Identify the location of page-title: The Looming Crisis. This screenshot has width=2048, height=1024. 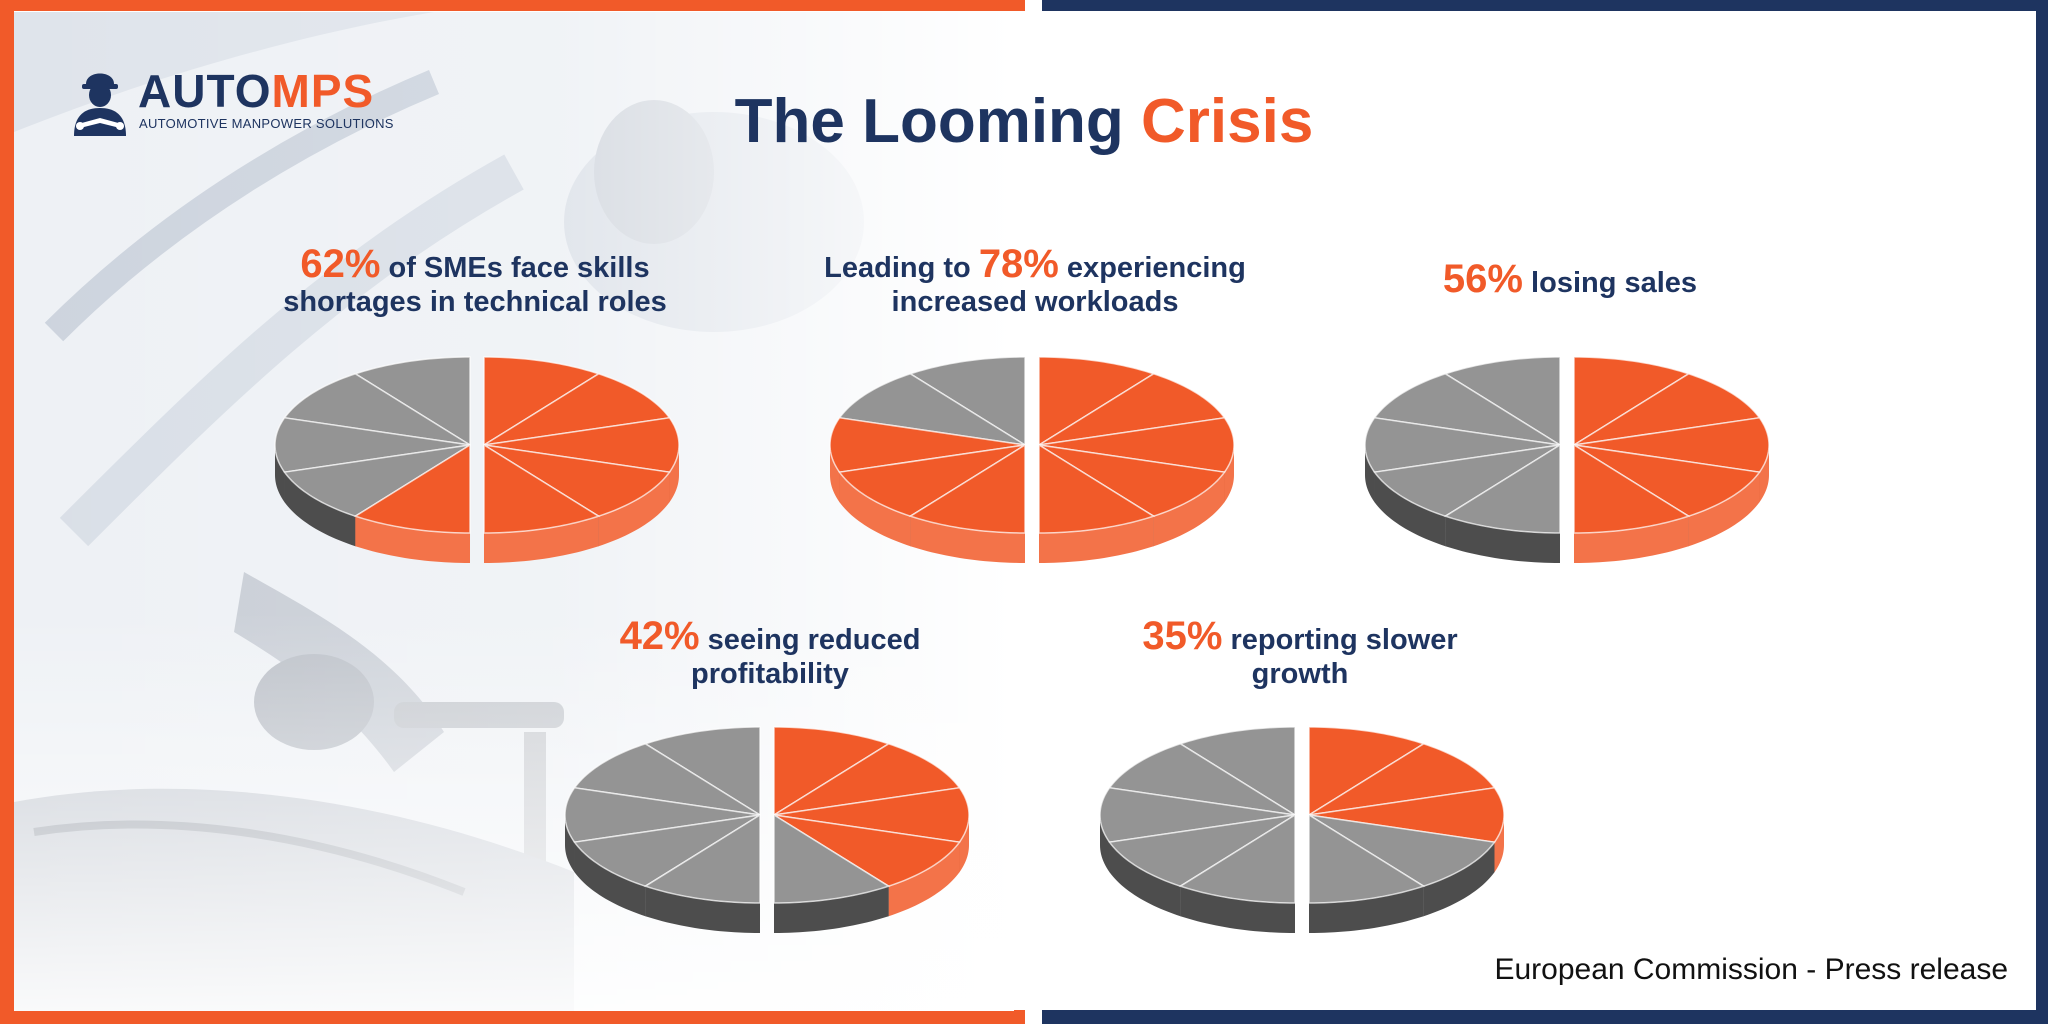
(1024, 122).